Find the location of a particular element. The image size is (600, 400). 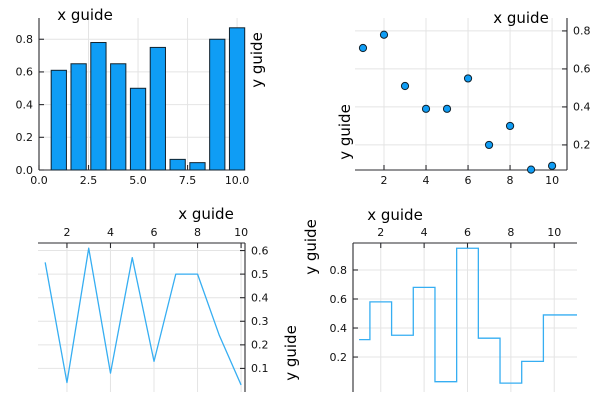

x-tick-label: 10.0 is located at coordinates (237, 180).